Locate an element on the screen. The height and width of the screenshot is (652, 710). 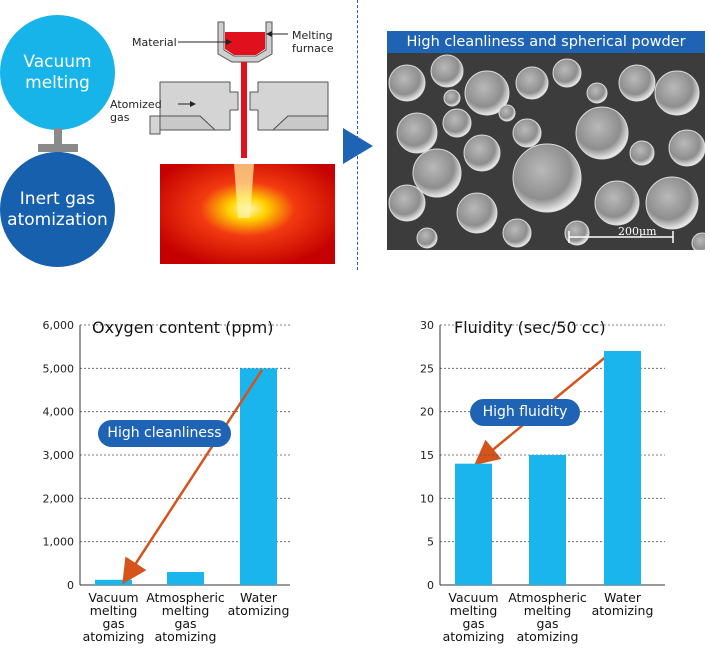
chart-title-fluidity: Fluidity (sec/50 cc) is located at coordinates (530, 327).